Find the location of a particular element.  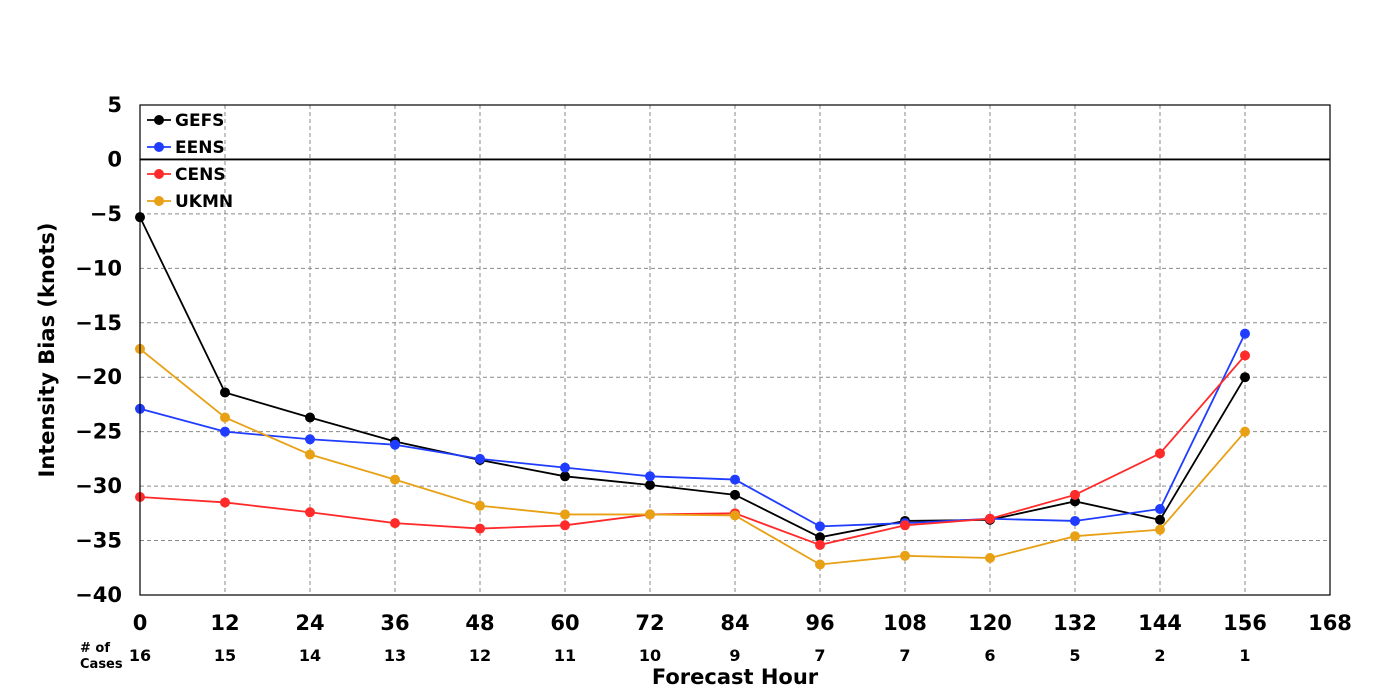

y-tick-label: −40 is located at coordinates (98, 595).